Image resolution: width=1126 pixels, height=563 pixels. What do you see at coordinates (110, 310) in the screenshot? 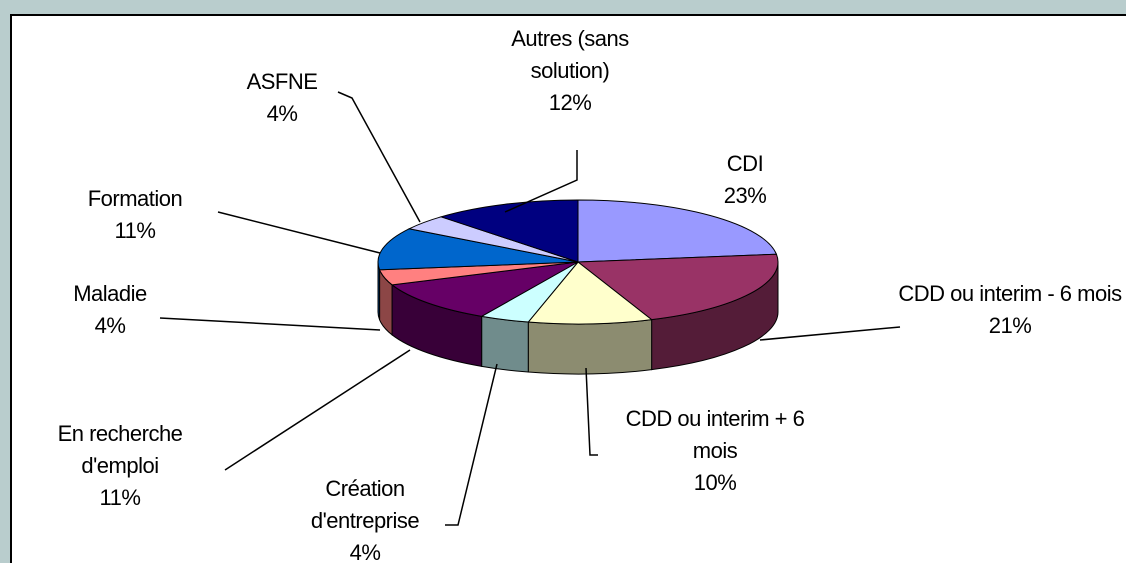
I see `data-label: Maladie 4%` at bounding box center [110, 310].